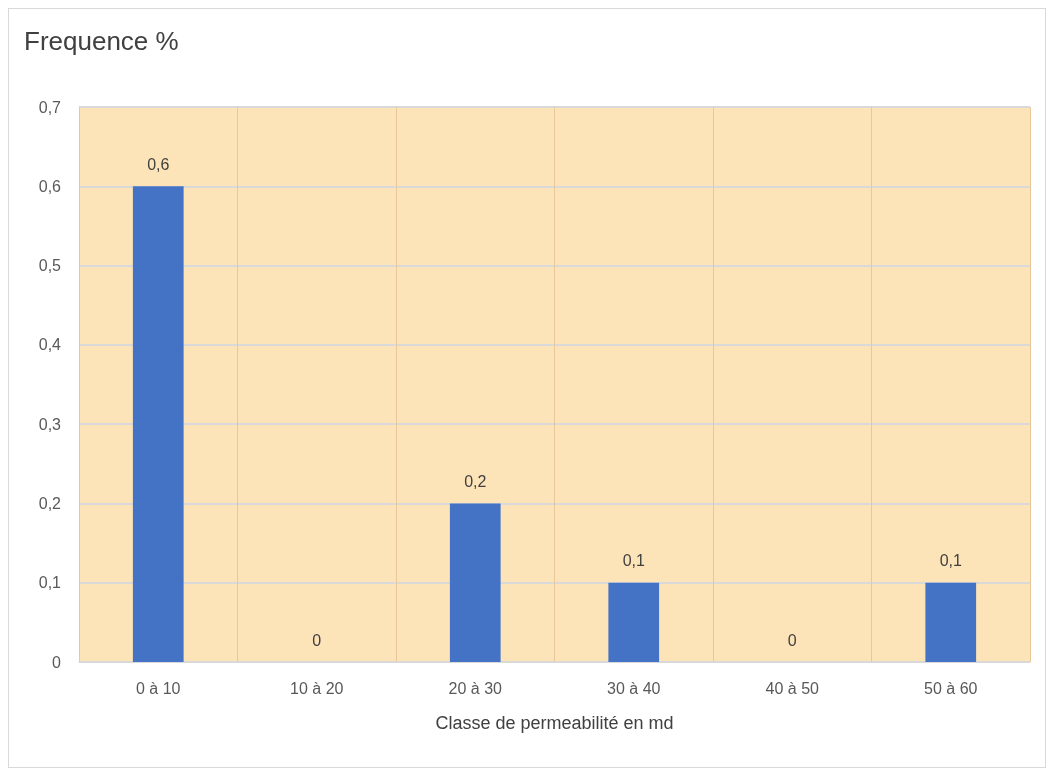  Describe the element at coordinates (57, 662) in the screenshot. I see `y-tick-label: 0` at that location.